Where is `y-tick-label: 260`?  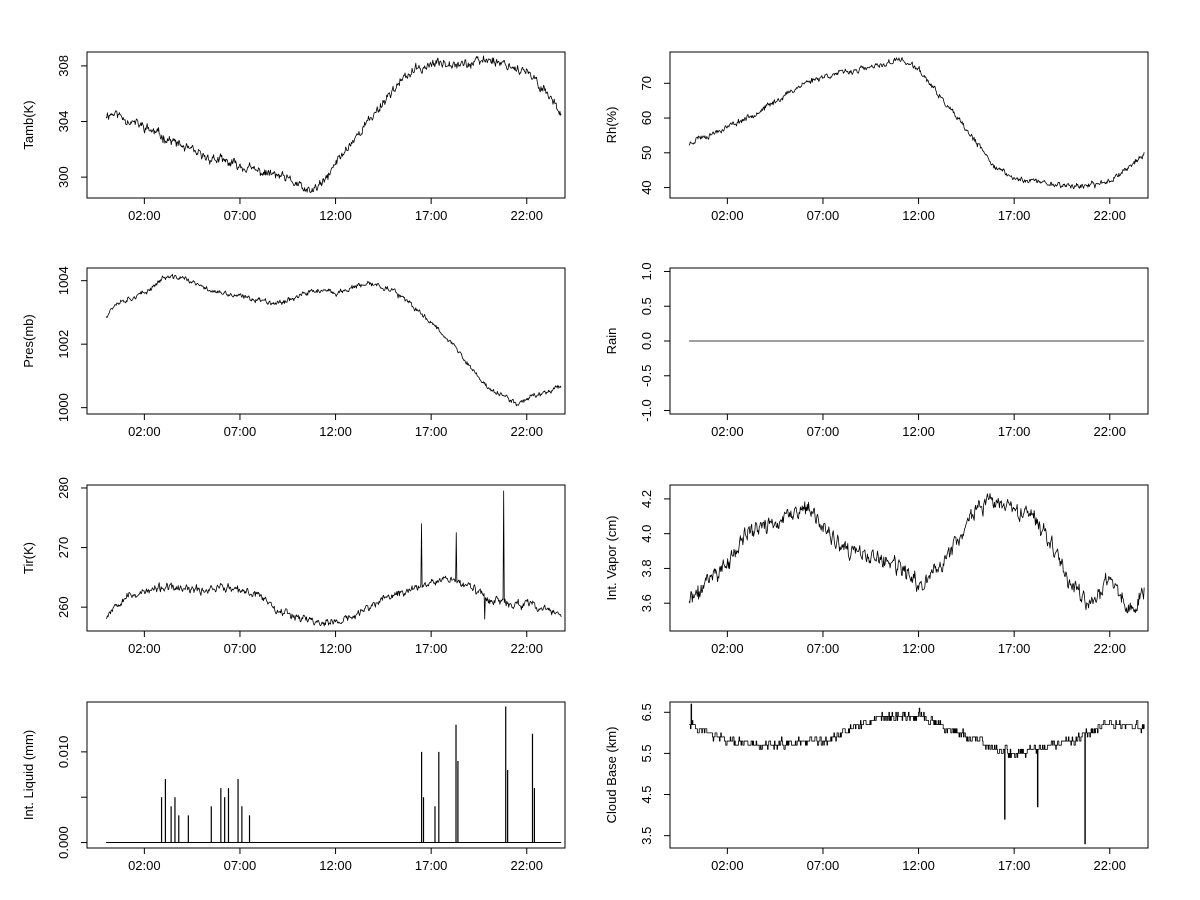
y-tick-label: 260 is located at coordinates (63, 607).